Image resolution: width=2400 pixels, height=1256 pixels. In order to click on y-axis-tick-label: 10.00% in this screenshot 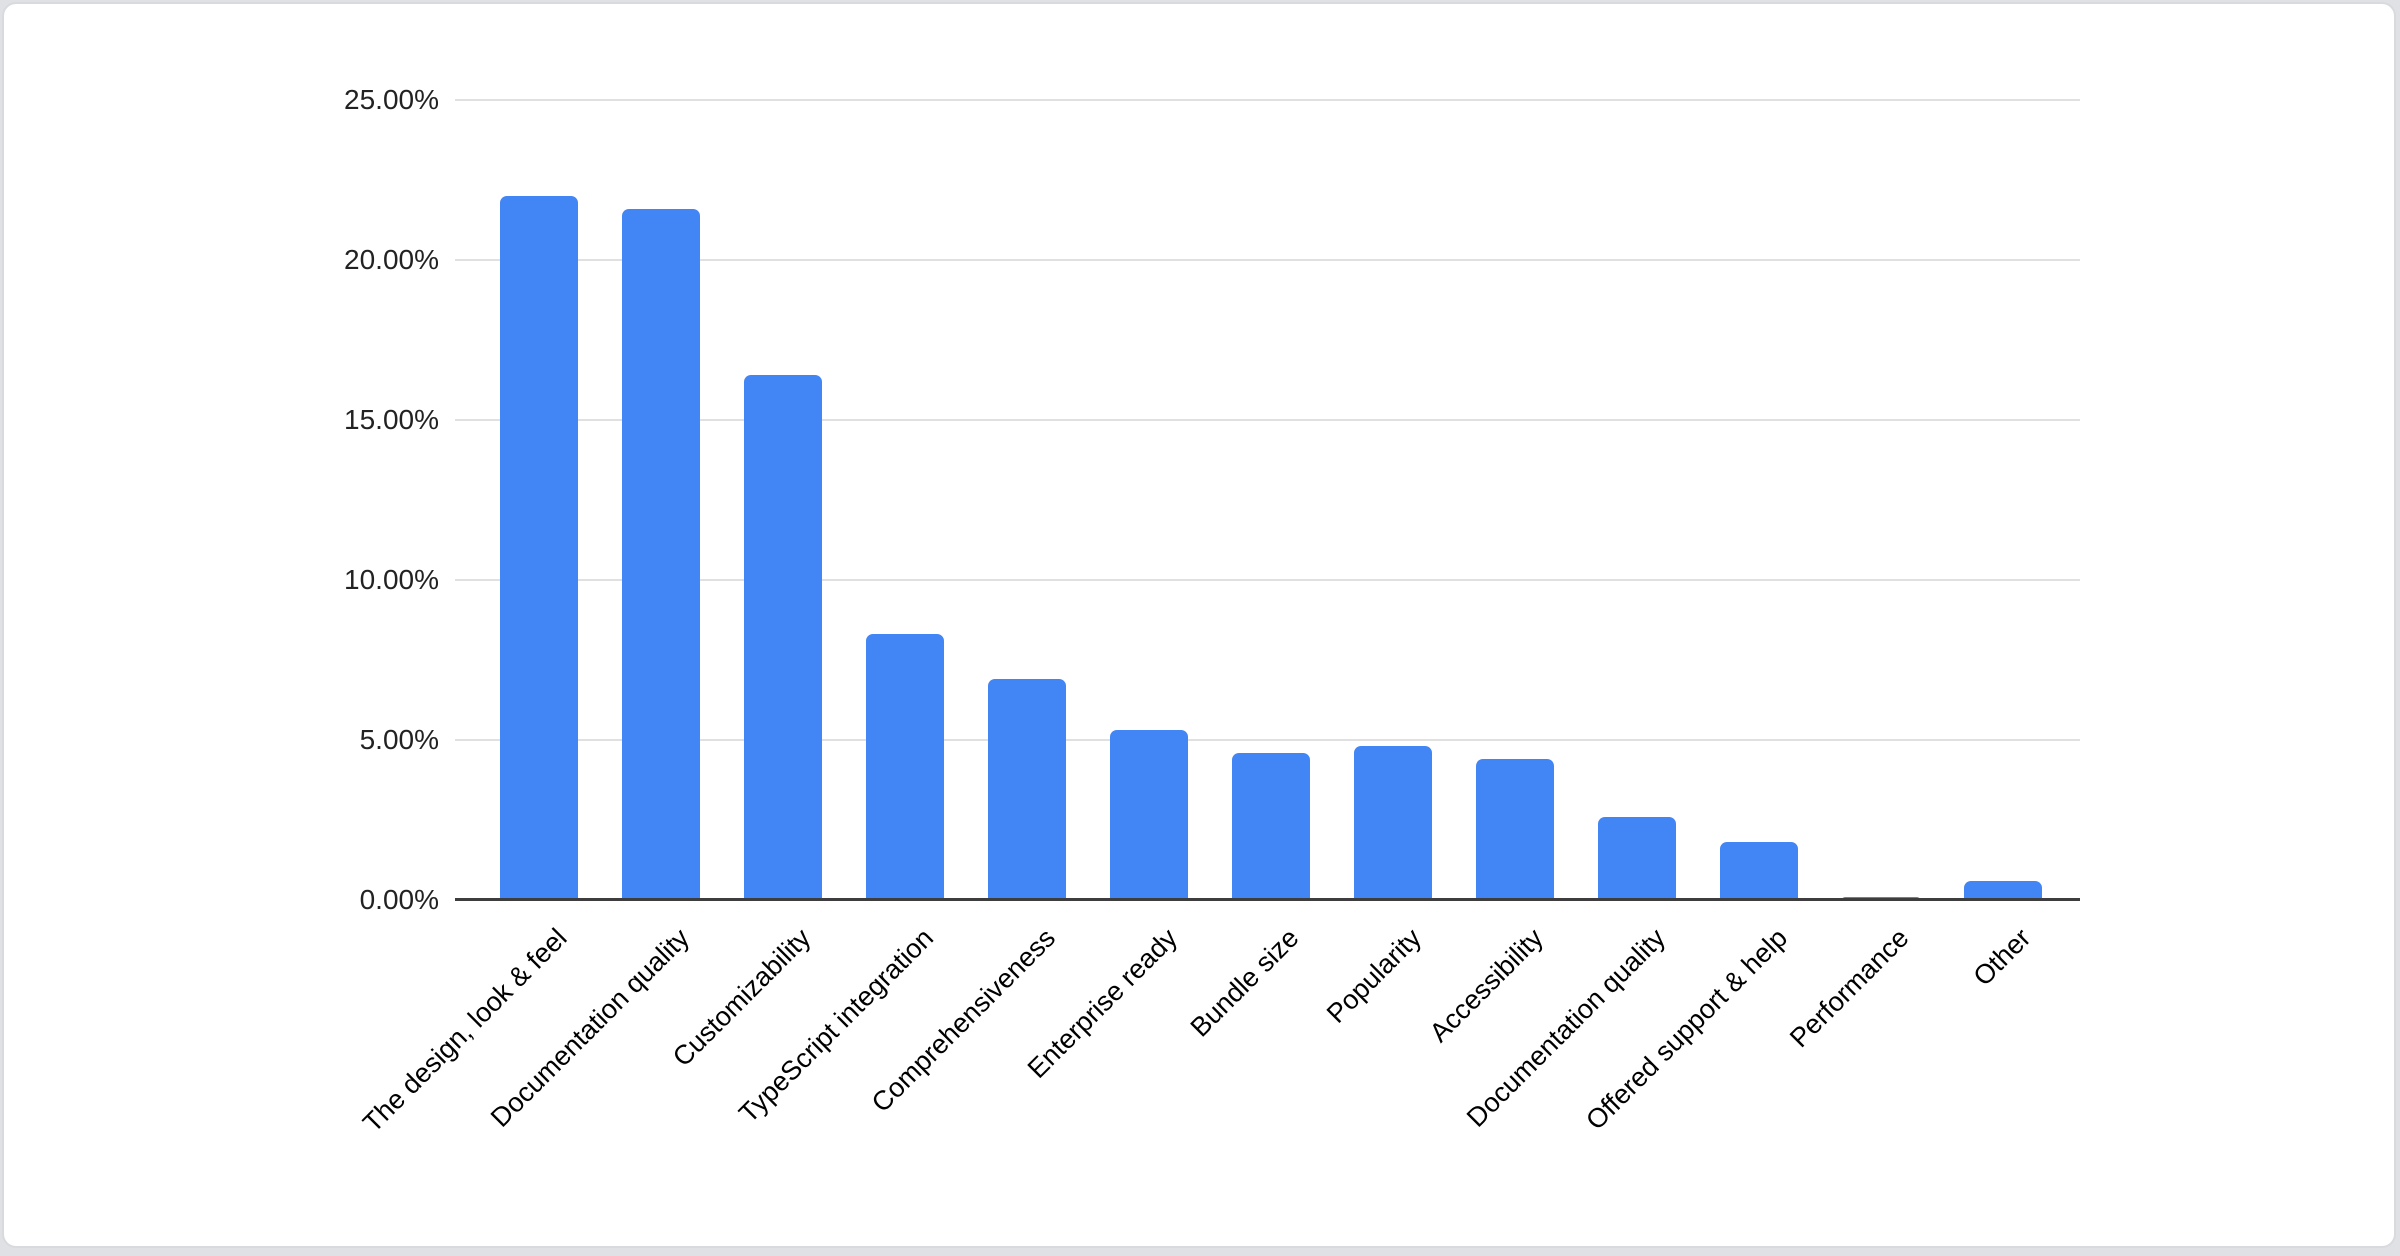, I will do `click(391, 579)`.